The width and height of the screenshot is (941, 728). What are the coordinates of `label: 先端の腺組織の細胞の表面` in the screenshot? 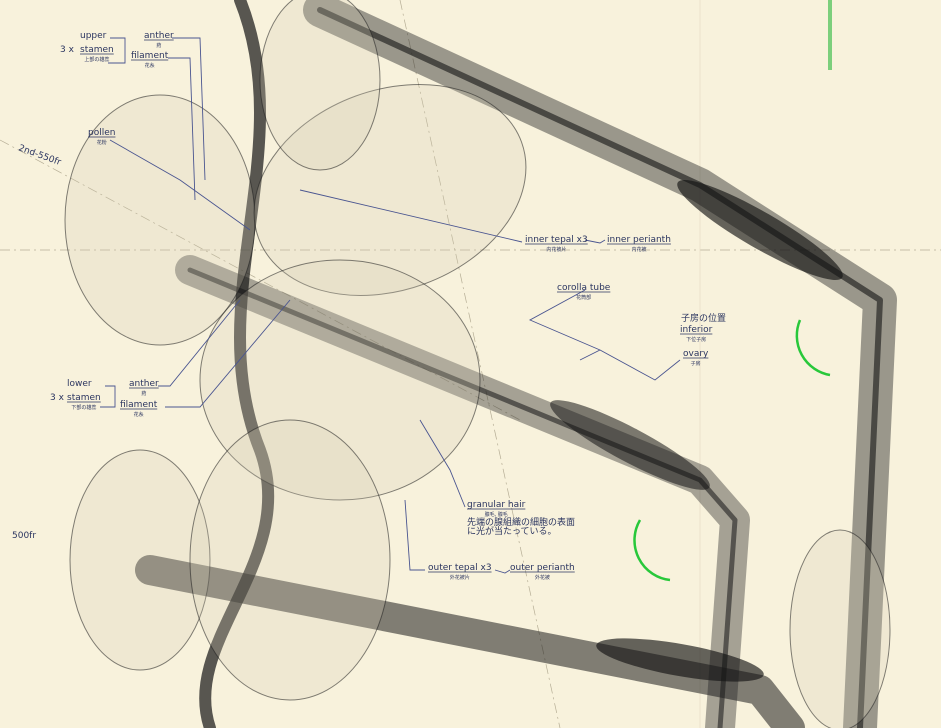 It's located at (521, 522).